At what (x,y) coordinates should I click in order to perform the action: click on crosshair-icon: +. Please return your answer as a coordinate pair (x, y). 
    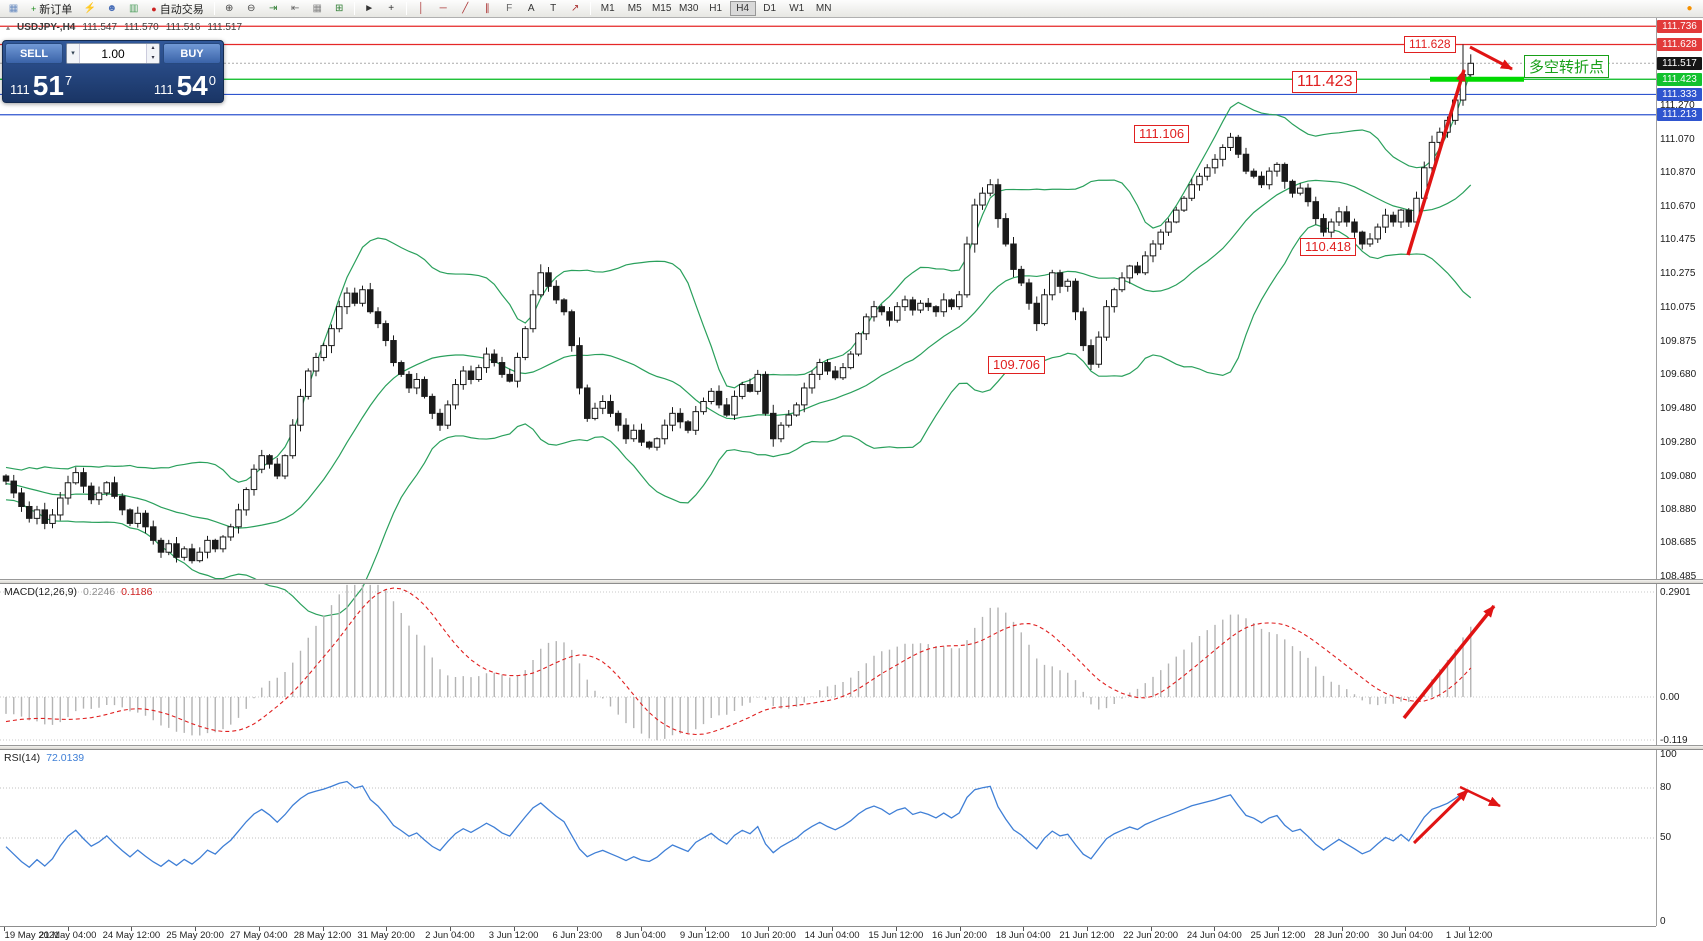
    Looking at the image, I should click on (391, 8).